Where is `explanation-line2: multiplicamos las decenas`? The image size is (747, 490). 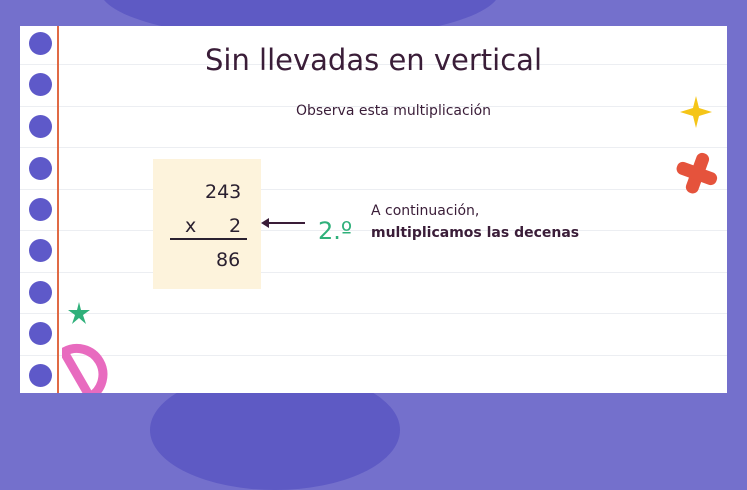
explanation-line2: multiplicamos las decenas is located at coordinates (475, 233).